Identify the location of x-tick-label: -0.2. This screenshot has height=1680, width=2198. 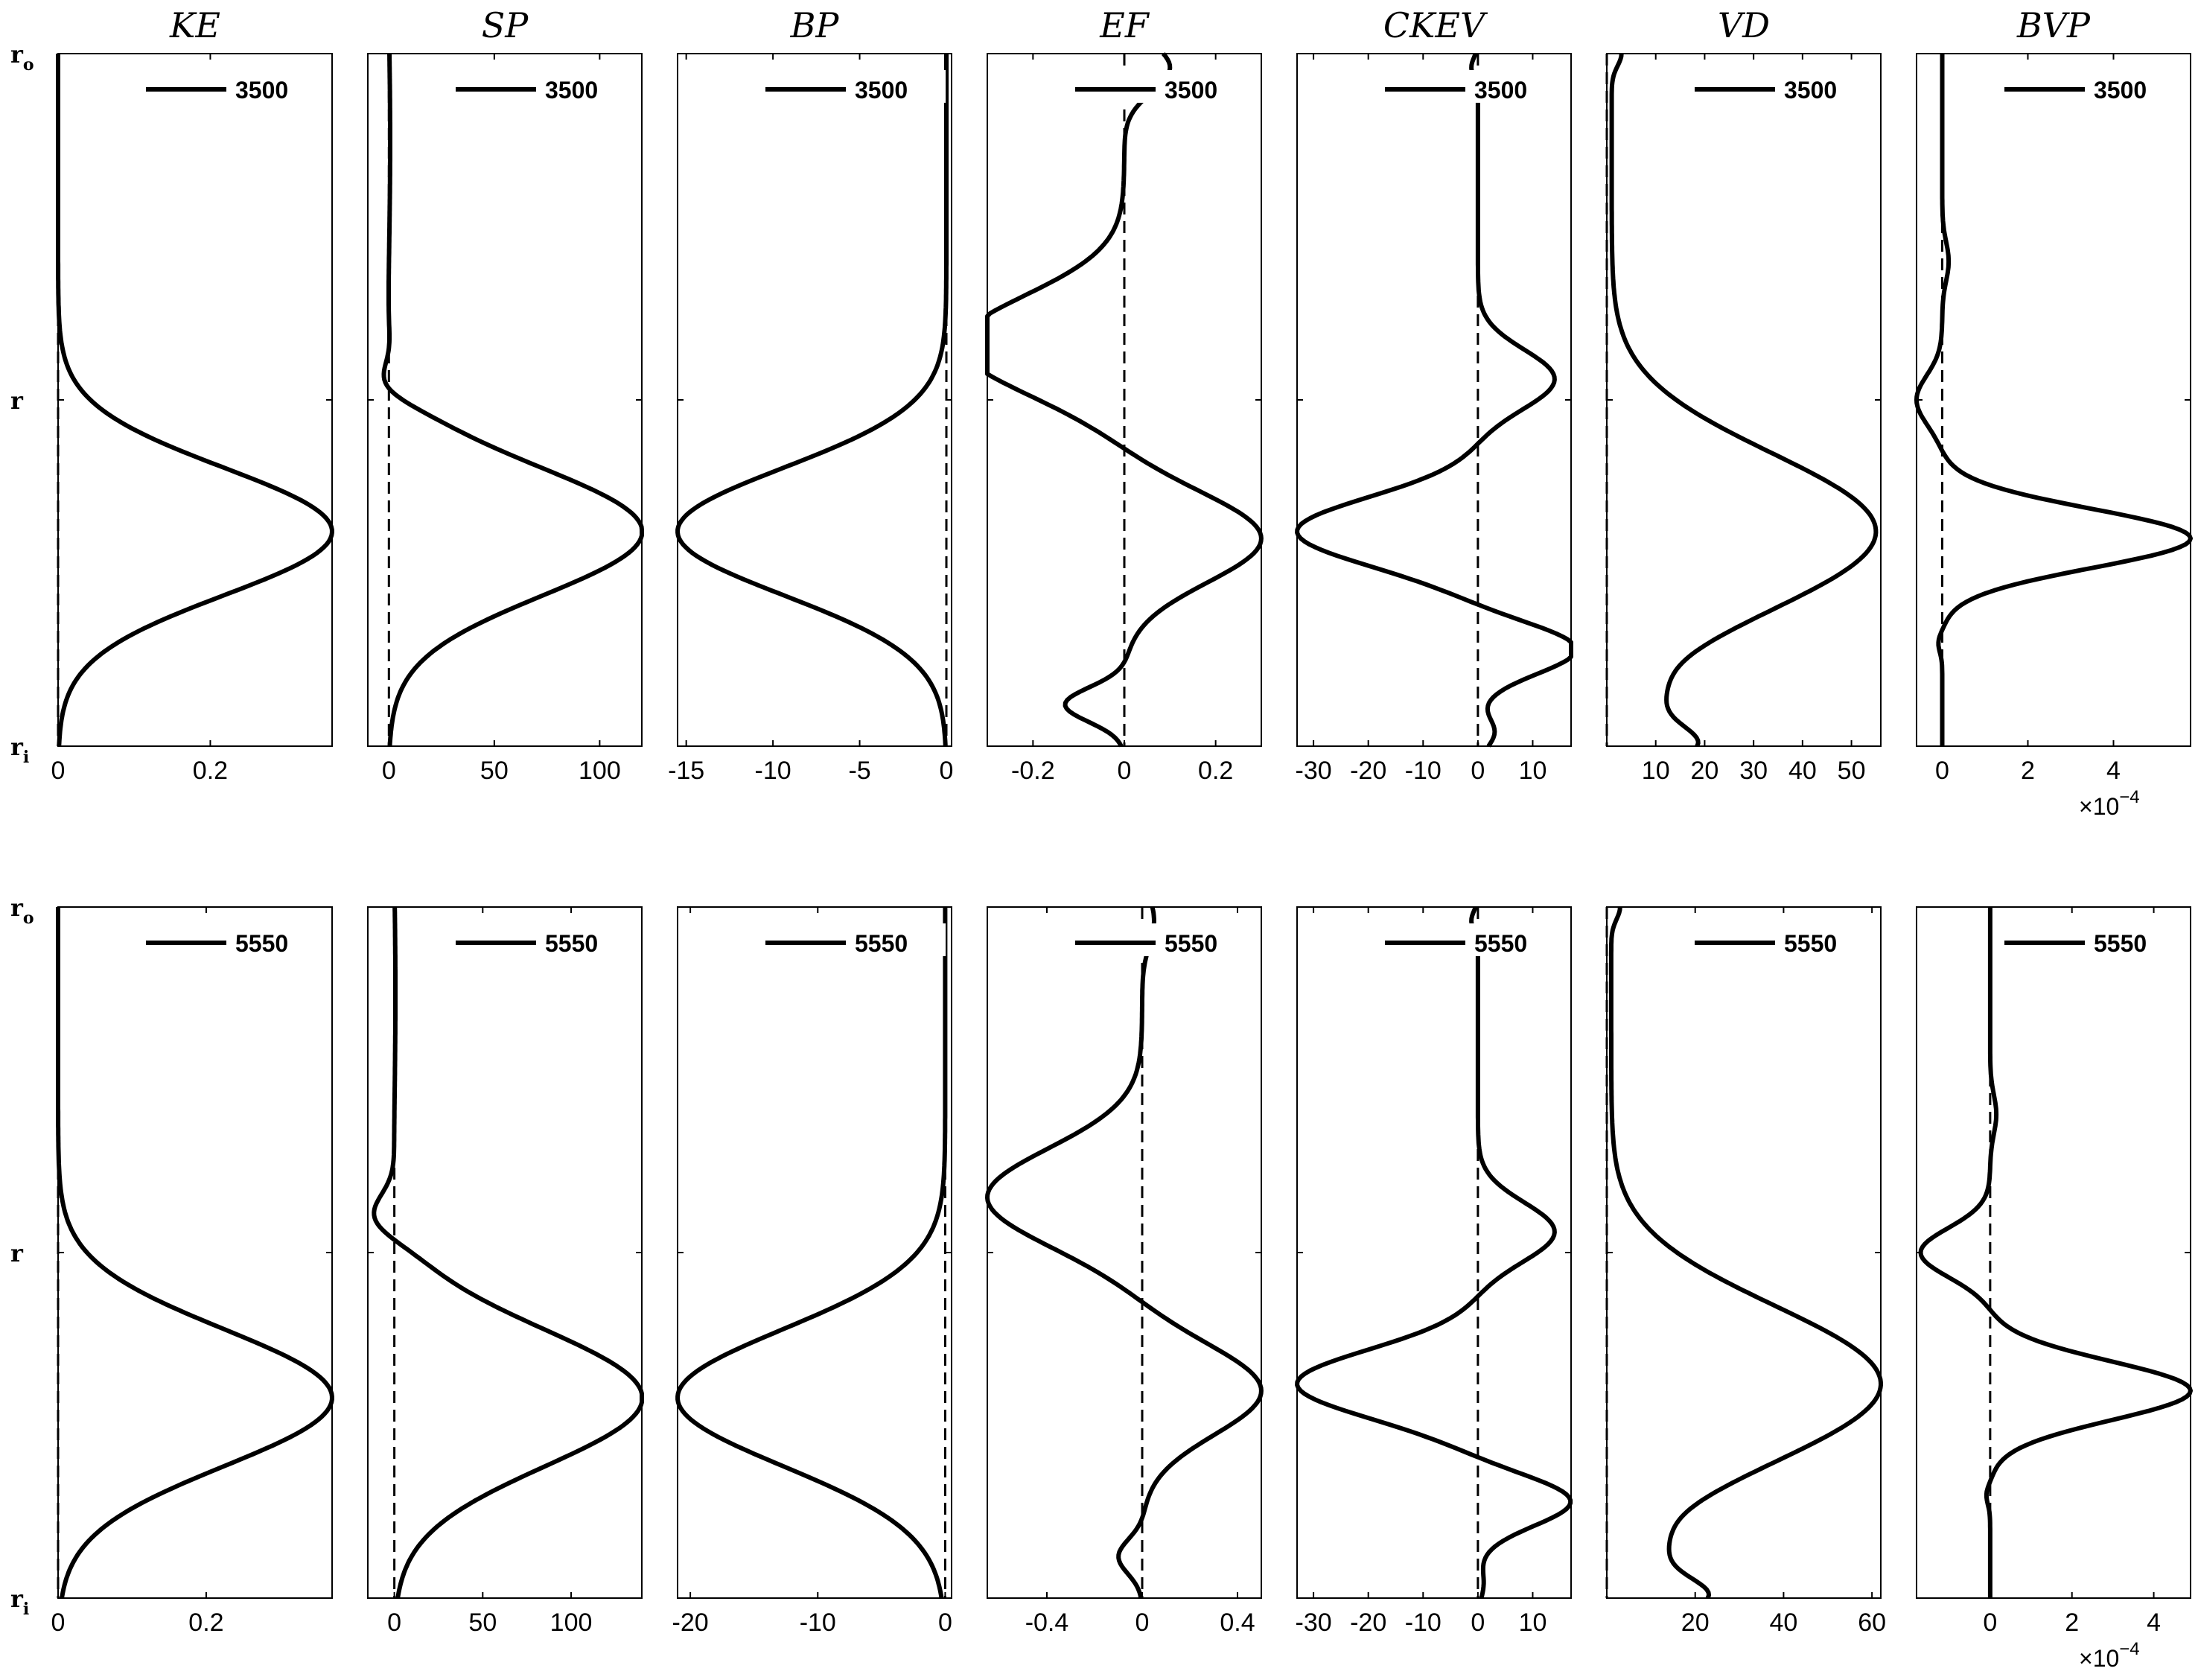
(1033, 771).